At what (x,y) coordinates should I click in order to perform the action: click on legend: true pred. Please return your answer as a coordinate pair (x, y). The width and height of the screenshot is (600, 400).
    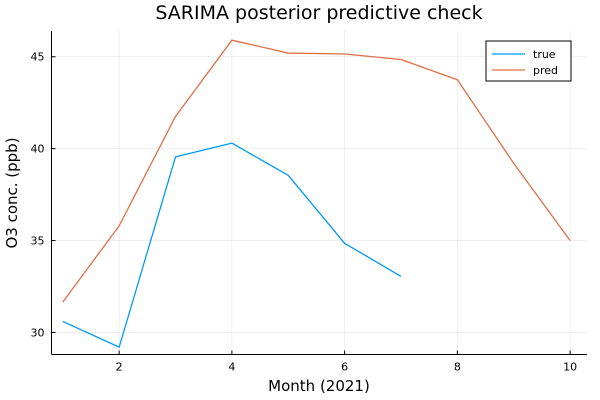
    Looking at the image, I should click on (528, 61).